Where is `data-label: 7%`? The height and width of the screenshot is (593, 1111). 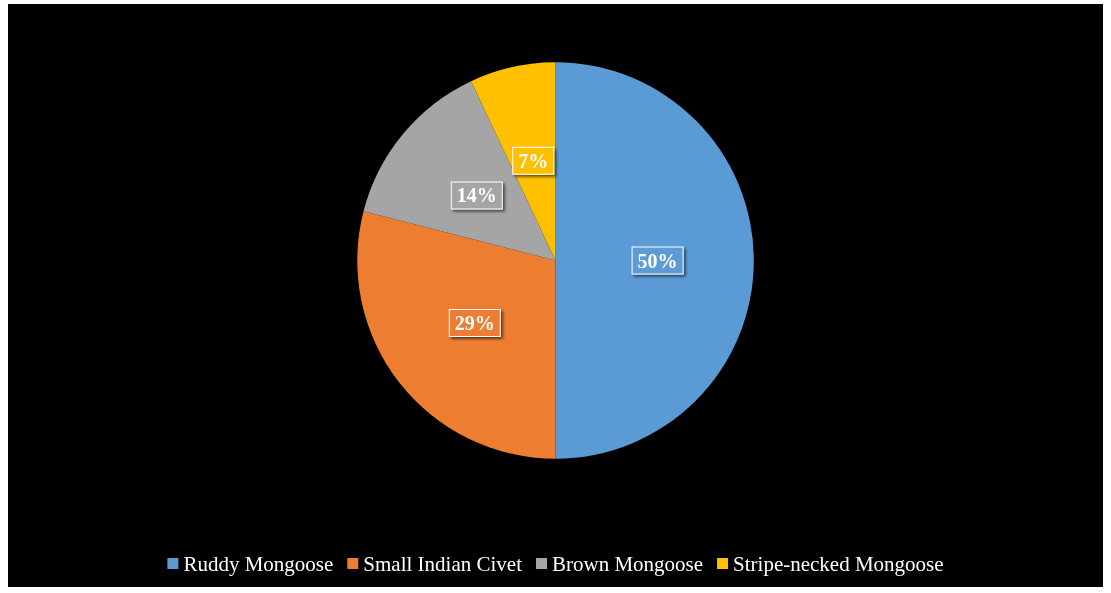
data-label: 7% is located at coordinates (533, 160).